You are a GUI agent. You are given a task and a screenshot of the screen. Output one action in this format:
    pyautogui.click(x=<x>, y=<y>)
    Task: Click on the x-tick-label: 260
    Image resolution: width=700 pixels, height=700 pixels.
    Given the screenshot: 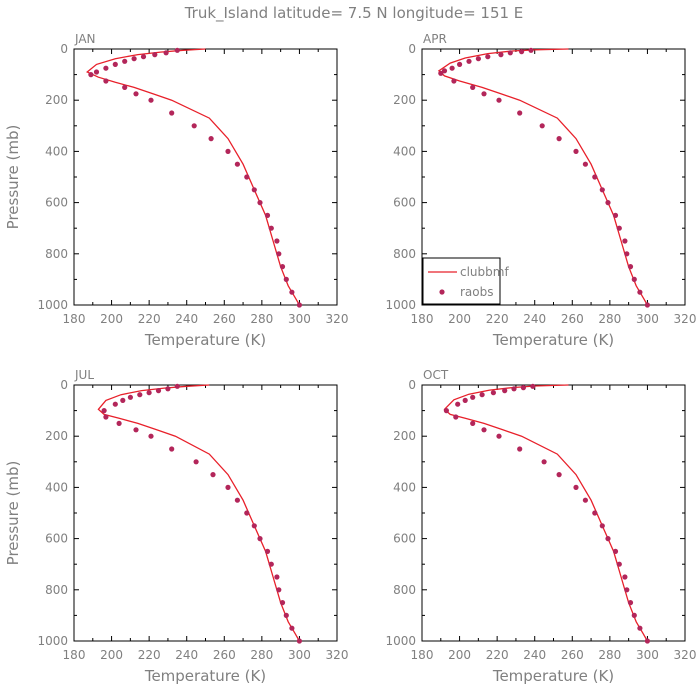 What is the action you would take?
    pyautogui.click(x=224, y=655)
    